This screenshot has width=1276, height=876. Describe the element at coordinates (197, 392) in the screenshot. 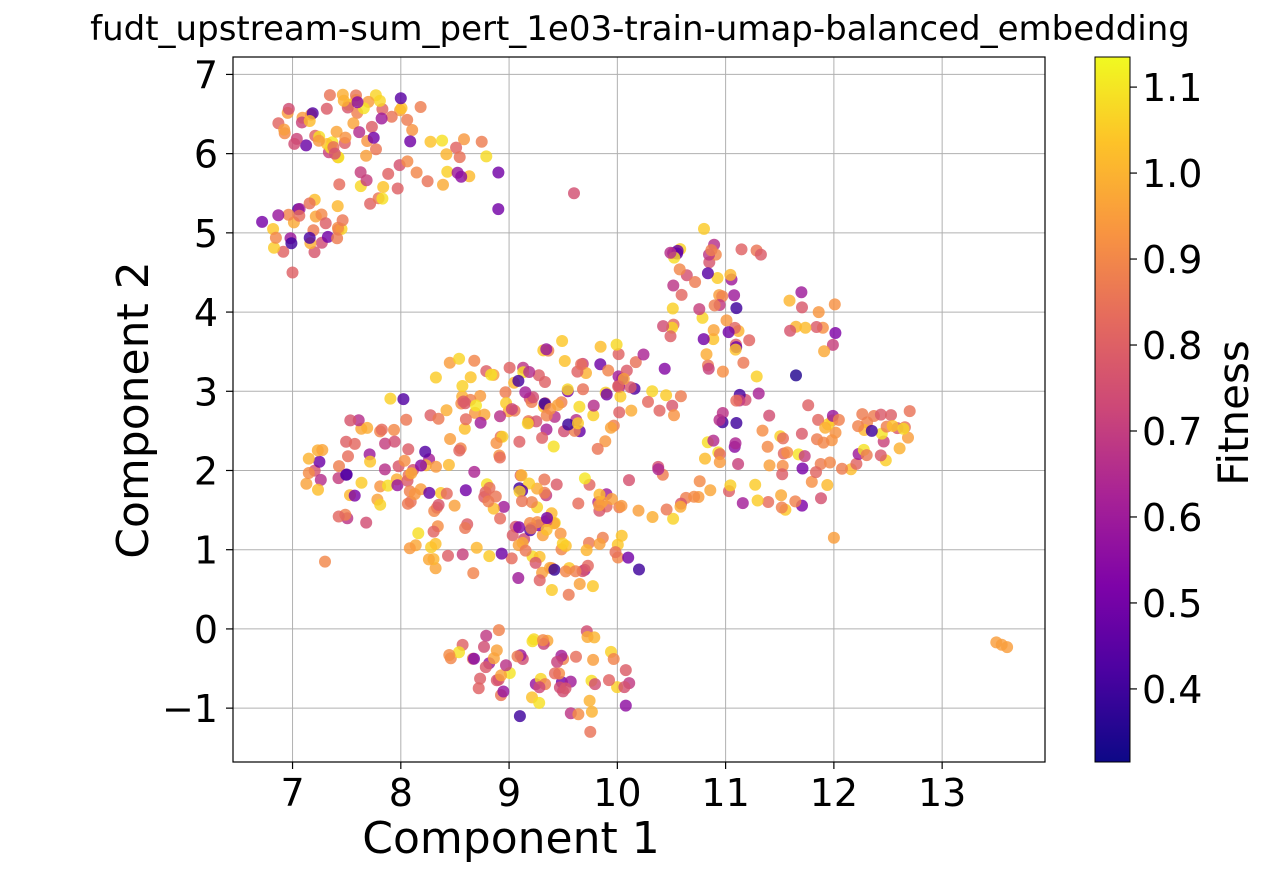

I see `y-axis-ticks: −1 0 1 2 3 4 5 6 7` at that location.